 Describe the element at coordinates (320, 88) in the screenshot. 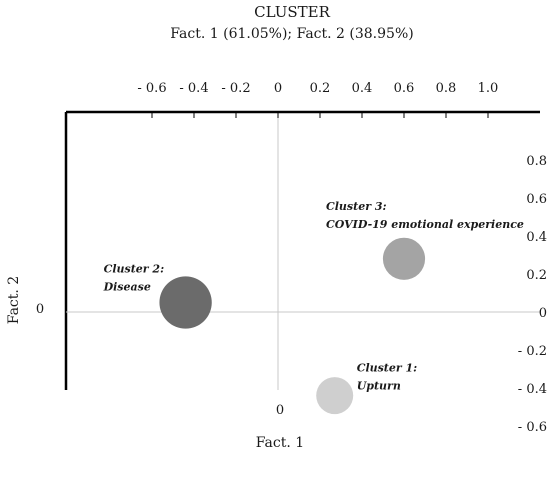

I see `x-tick-label: 0.2` at that location.